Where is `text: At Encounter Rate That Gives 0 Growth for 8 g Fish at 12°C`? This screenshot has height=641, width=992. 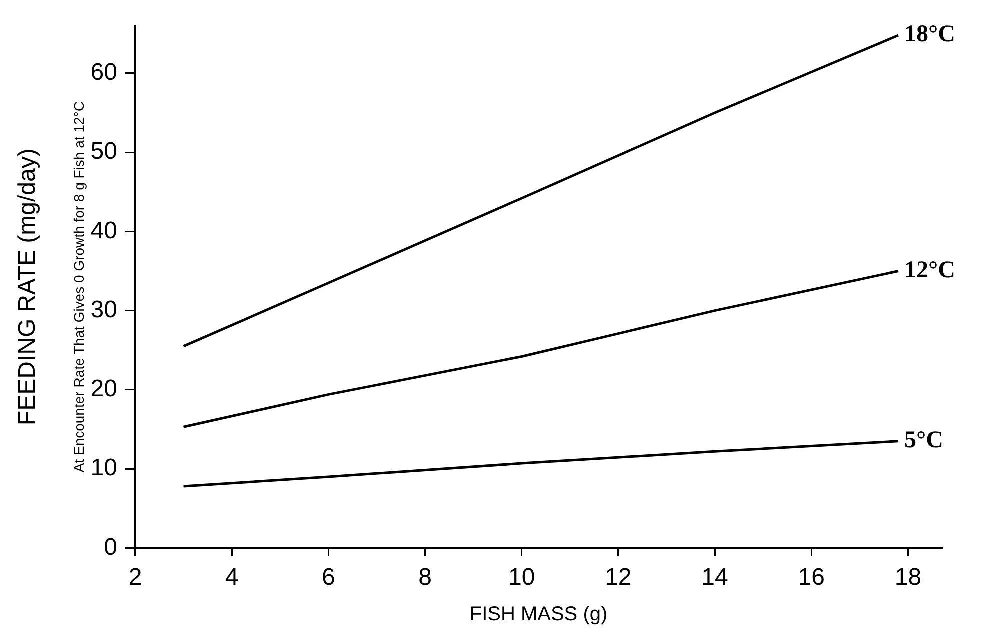 text: At Encounter Rate That Gives 0 Growth for 8 g Fish at 12°C is located at coordinates (78, 287).